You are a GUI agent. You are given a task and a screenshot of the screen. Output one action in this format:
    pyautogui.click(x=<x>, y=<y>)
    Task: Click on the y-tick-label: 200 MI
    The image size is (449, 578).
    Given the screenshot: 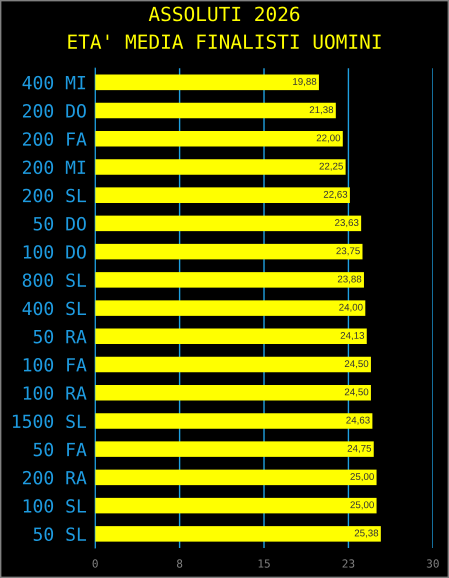 What is the action you would take?
    pyautogui.click(x=54, y=167)
    